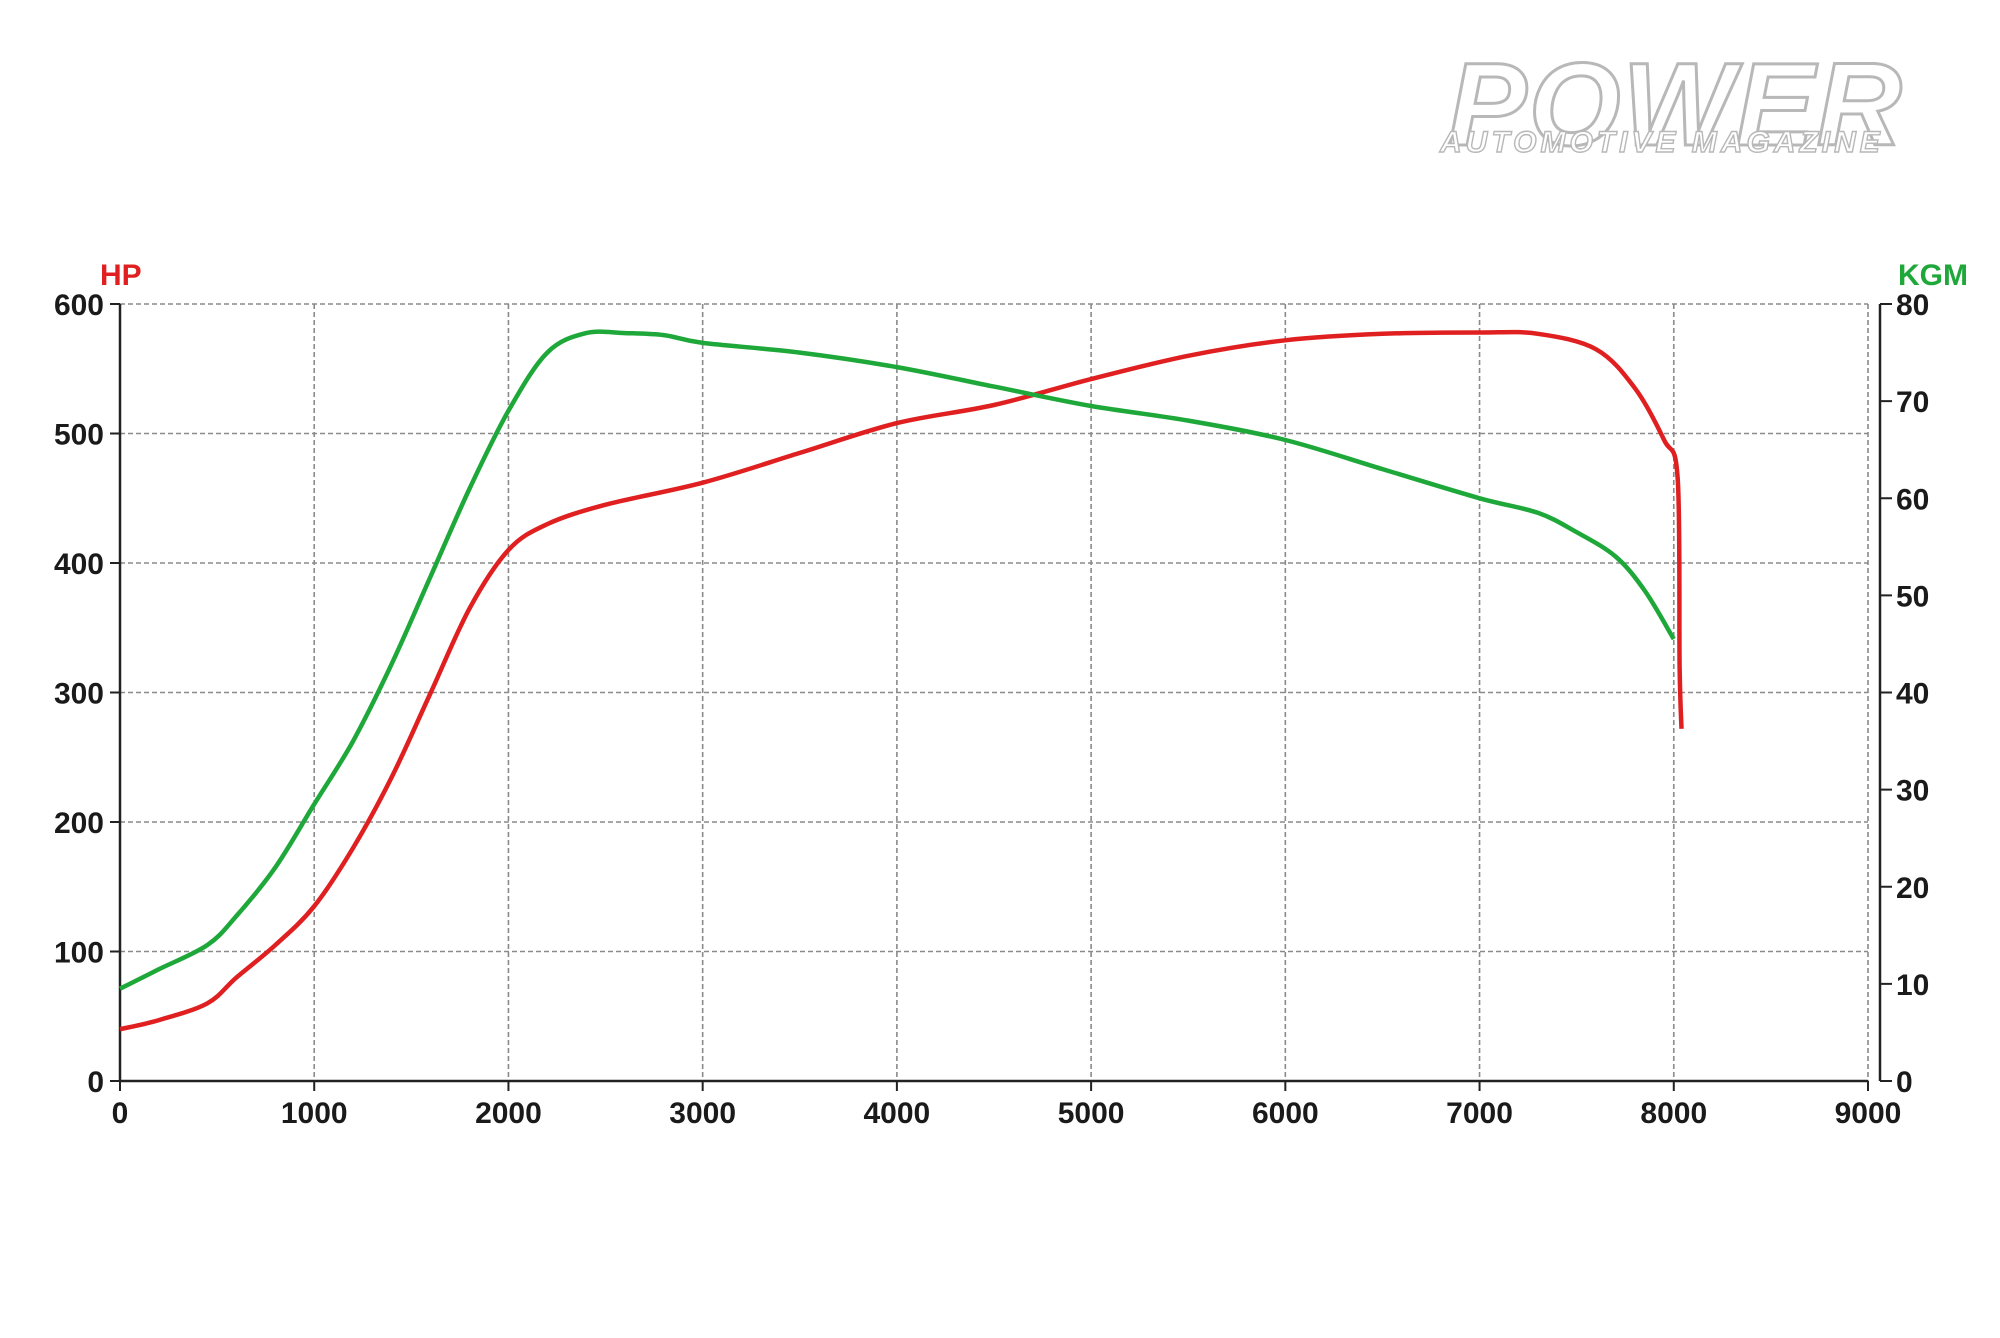 This screenshot has width=2000, height=1338. Describe the element at coordinates (1912, 596) in the screenshot. I see `y2-tick-label-50: 50` at that location.